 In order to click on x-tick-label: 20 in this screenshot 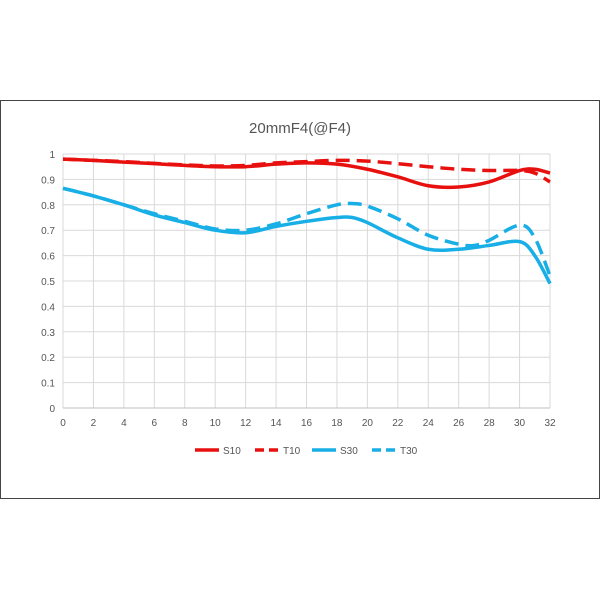, I will do `click(368, 423)`.